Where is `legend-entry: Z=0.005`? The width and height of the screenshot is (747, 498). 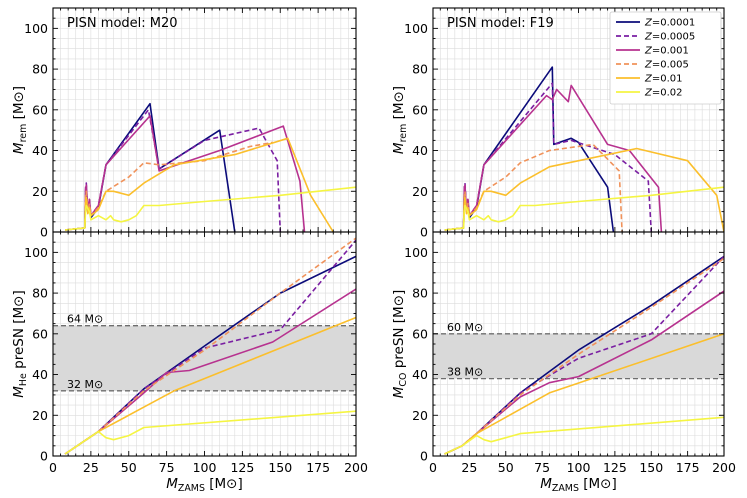
legend-entry: Z=0.005 is located at coordinates (666, 65).